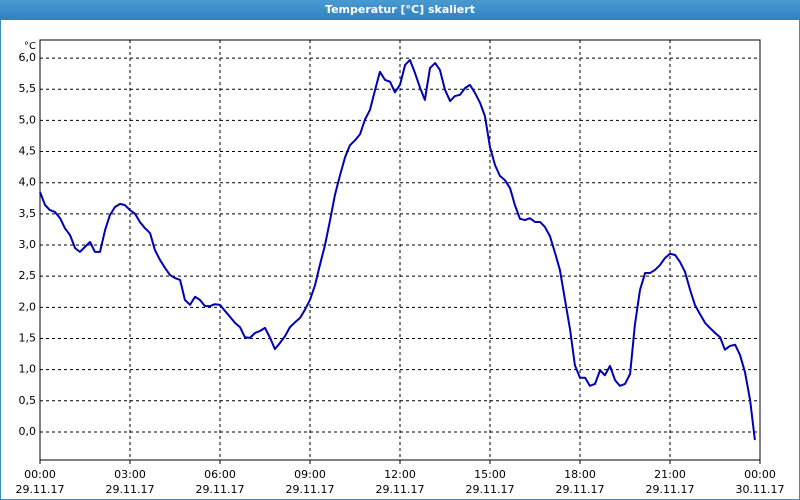 The width and height of the screenshot is (800, 500). I want to click on y-tick-label: 2,5, so click(28, 275).